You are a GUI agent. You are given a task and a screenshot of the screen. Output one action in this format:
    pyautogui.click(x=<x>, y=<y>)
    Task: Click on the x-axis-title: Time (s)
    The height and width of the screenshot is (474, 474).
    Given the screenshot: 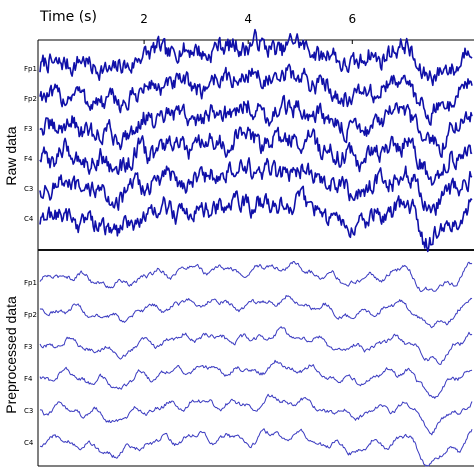 What is the action you would take?
    pyautogui.click(x=68, y=17)
    